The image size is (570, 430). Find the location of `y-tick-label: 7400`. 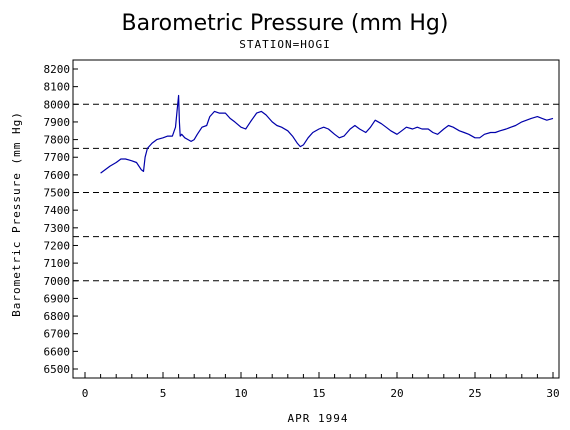

y-tick-label: 7400 is located at coordinates (57, 210).